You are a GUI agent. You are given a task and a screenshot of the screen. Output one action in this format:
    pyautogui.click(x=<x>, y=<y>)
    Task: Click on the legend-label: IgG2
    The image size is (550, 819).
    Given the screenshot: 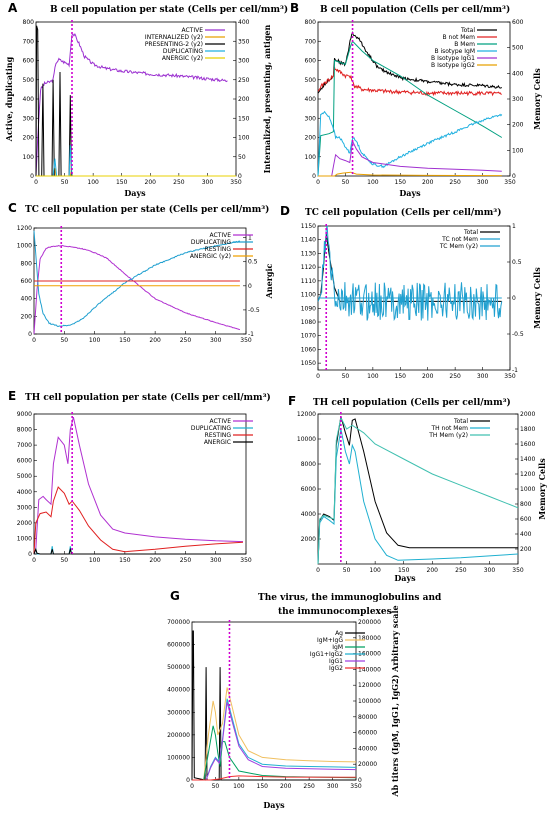 What is the action you would take?
    pyautogui.click(x=336, y=668)
    